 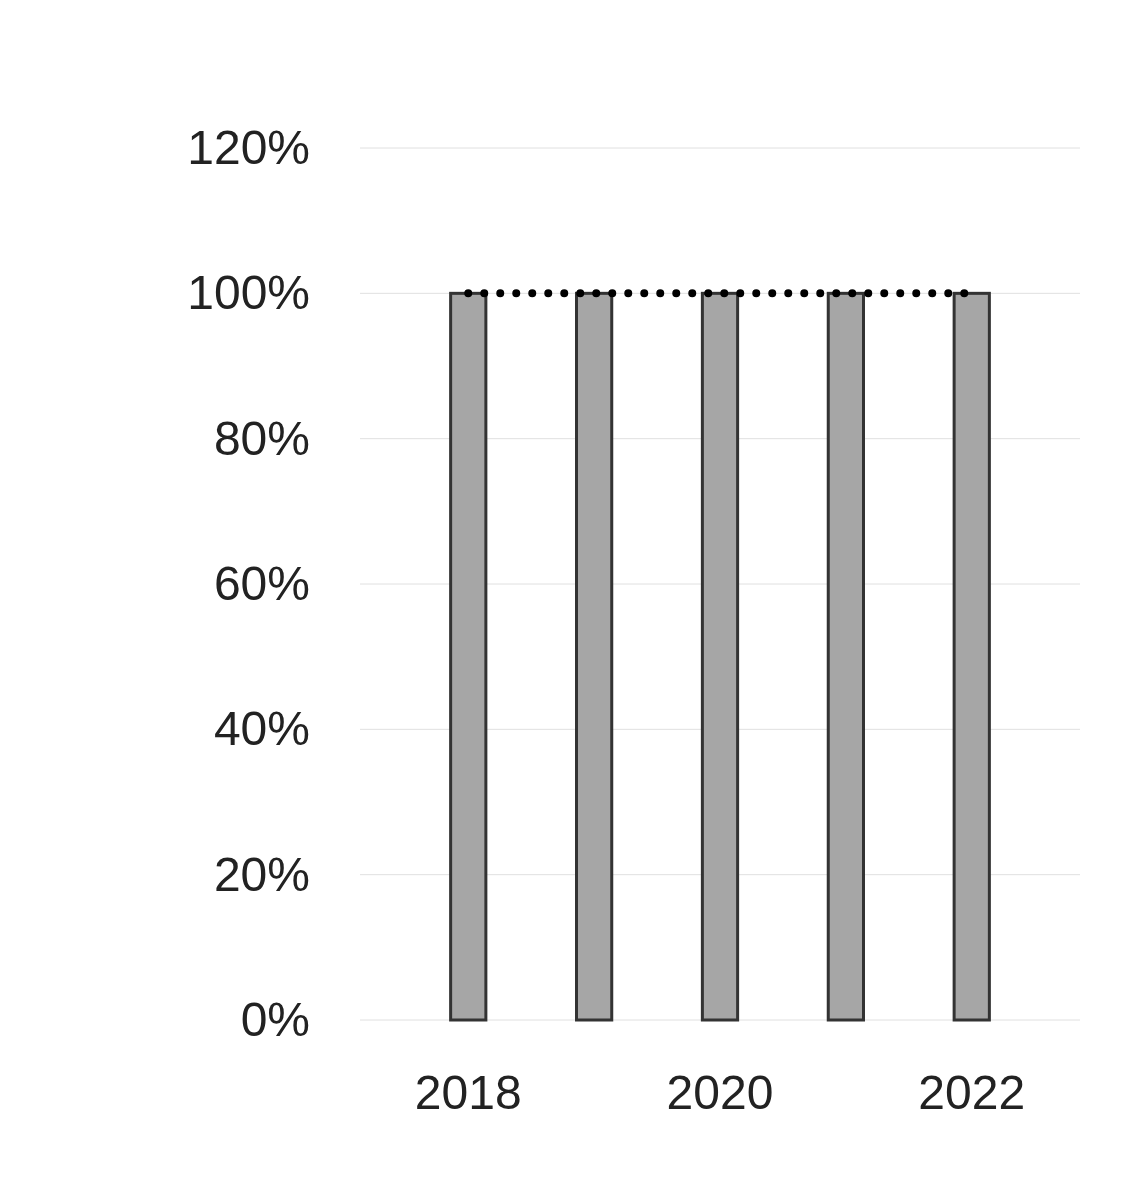 What do you see at coordinates (261, 729) in the screenshot?
I see `y-tick-label: 40%` at bounding box center [261, 729].